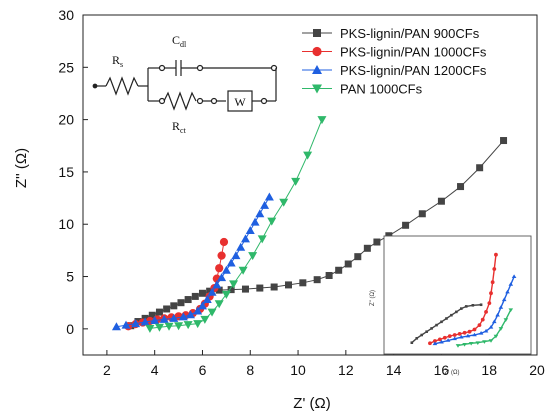  I want to click on y-tick-label: 25, so click(66, 67).